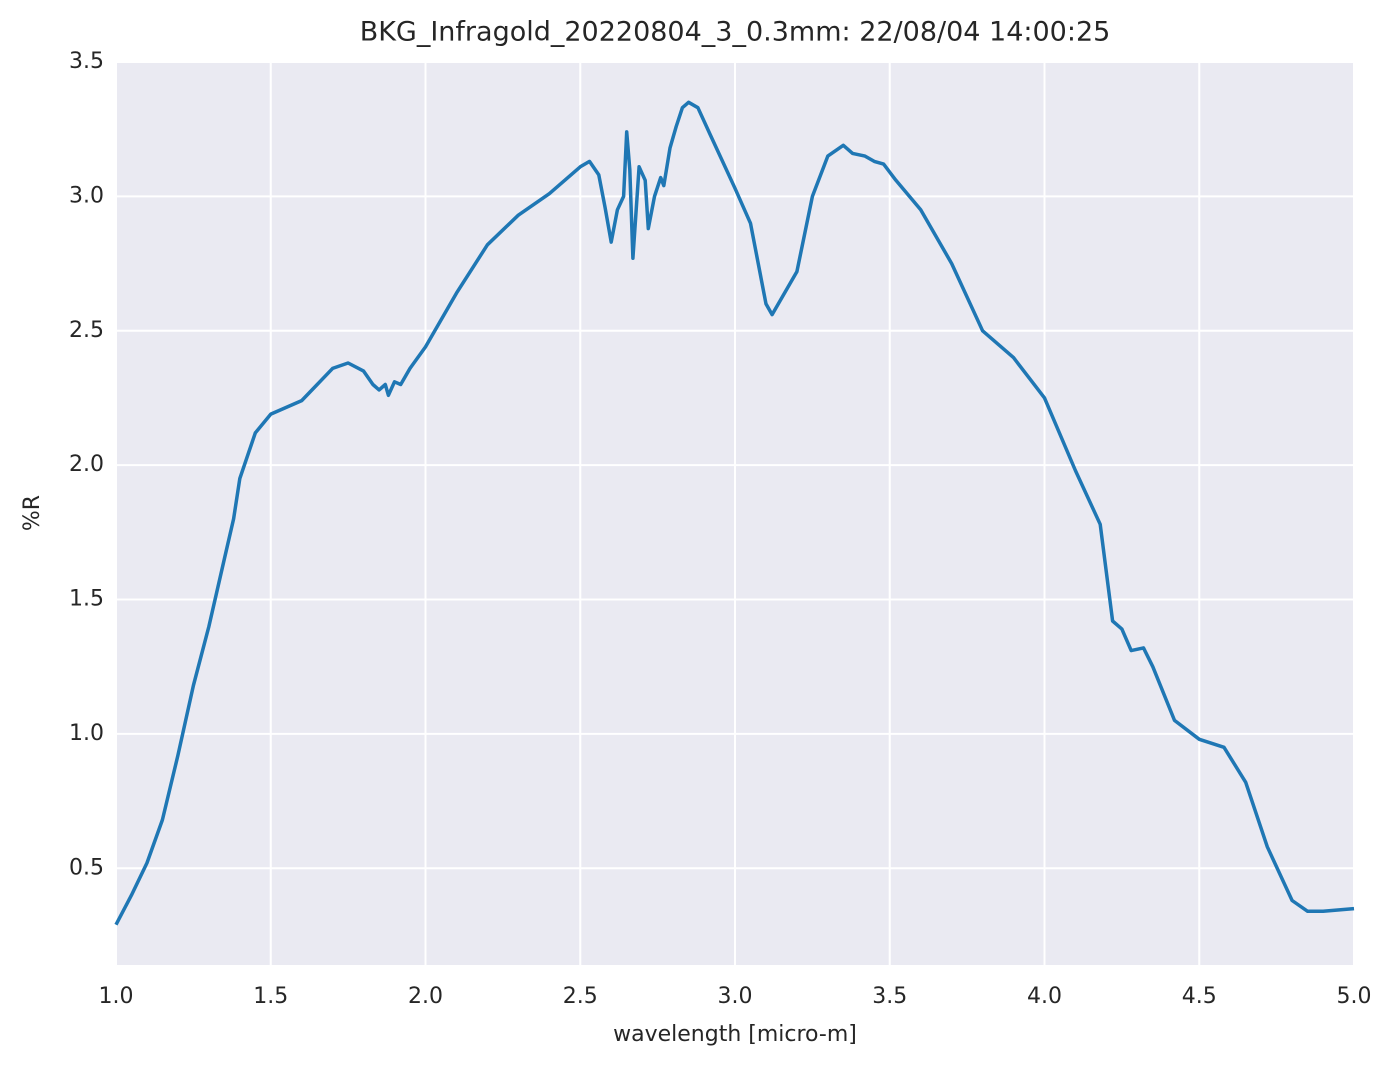 Image resolution: width=1394 pixels, height=1069 pixels. I want to click on x-tick-label: 4.0, so click(1044, 996).